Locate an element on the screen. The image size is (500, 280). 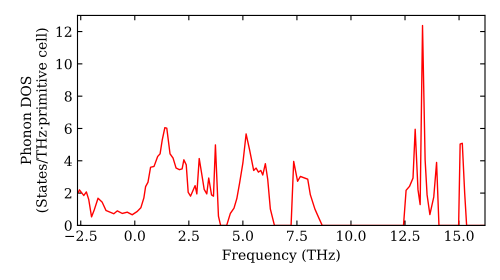
x-tick-label: 10.0 is located at coordinates (351, 236).